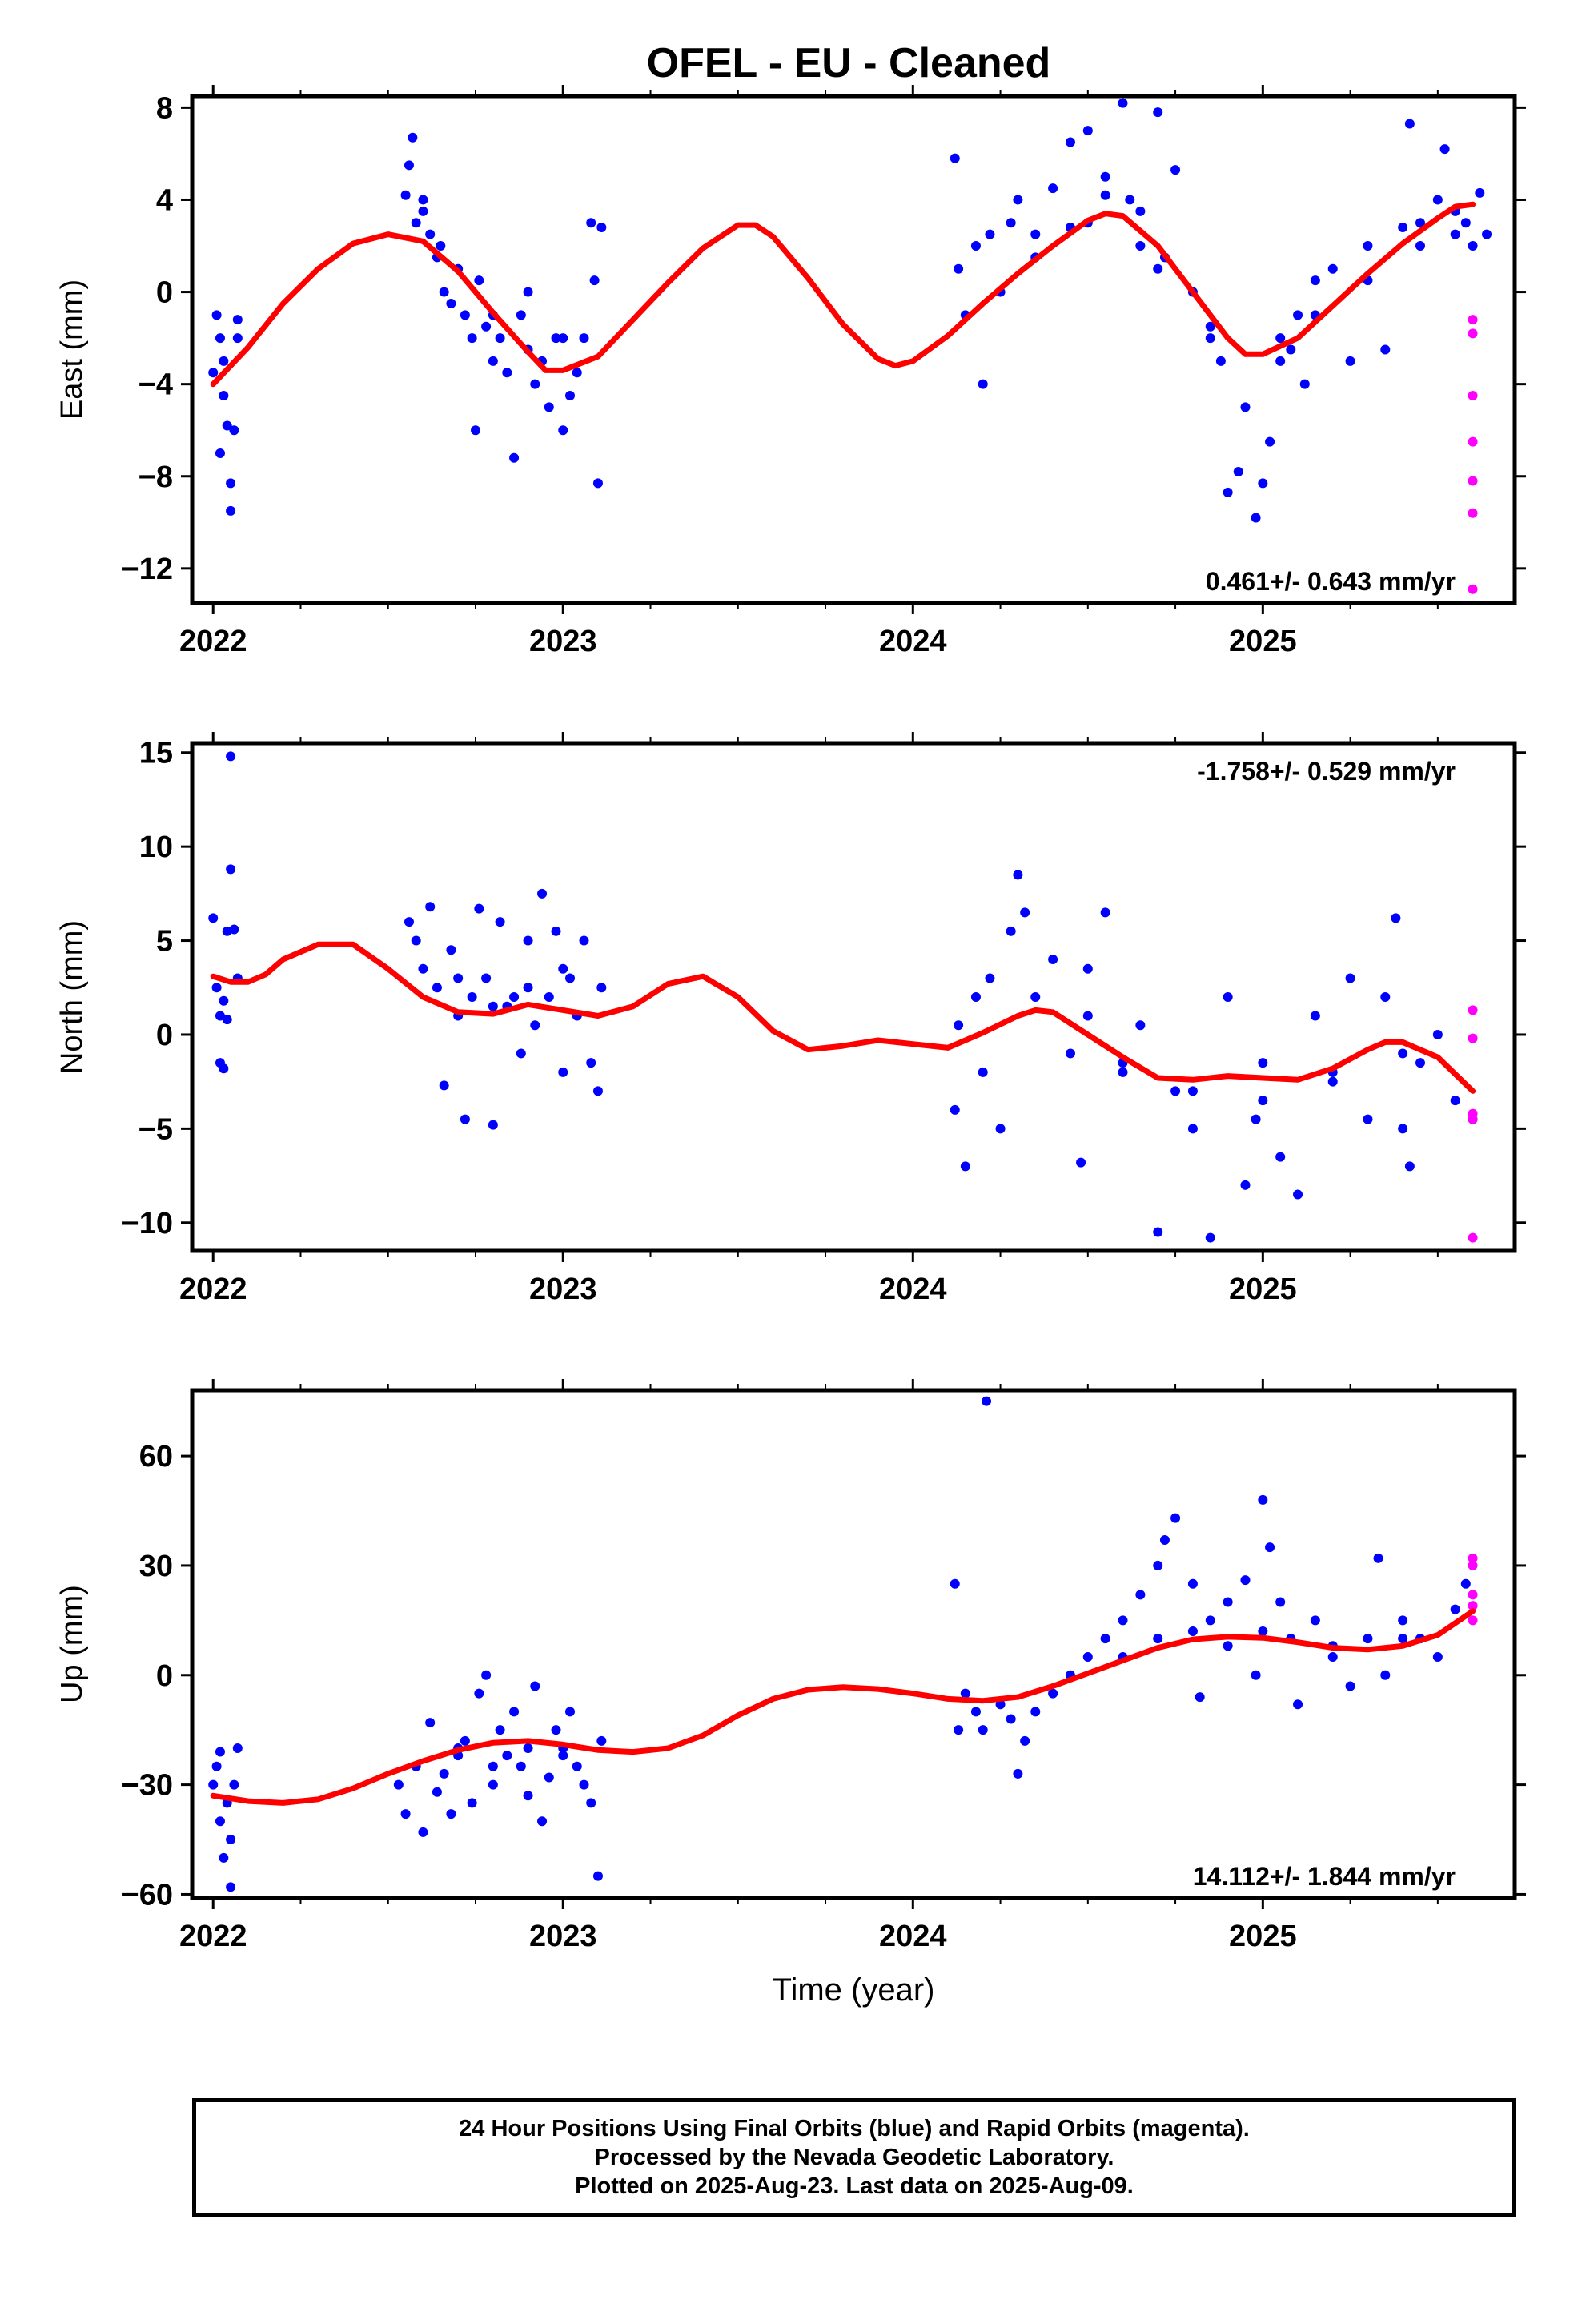 This screenshot has height=2324, width=1582. Describe the element at coordinates (843, 294) in the screenshot. I see `east-model-curve` at that location.